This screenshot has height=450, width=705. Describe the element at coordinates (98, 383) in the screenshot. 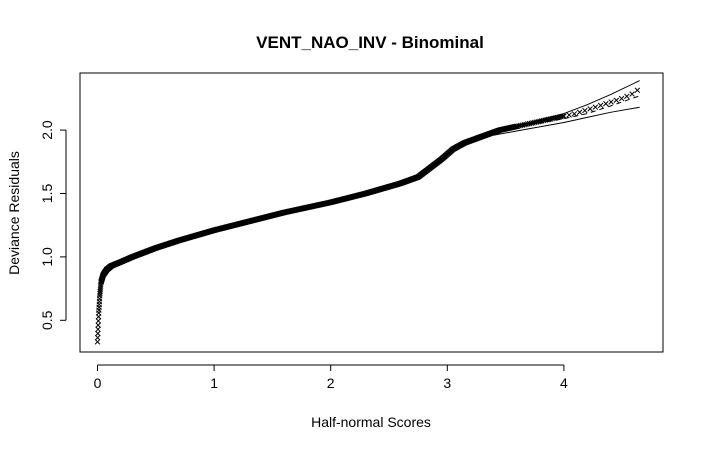

I see `x-tick-label: 0` at that location.